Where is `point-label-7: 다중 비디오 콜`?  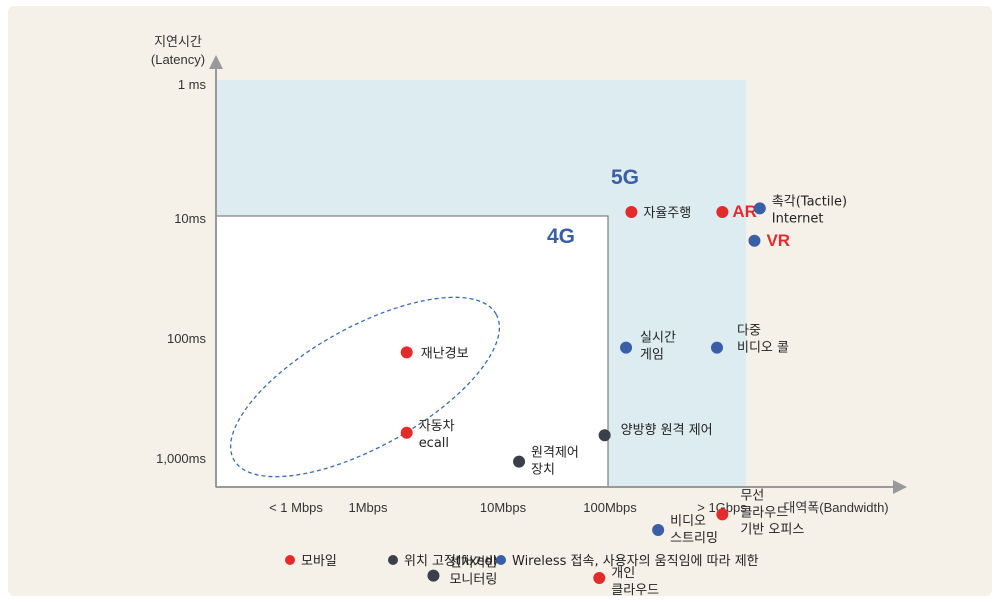
point-label-7: 다중 비디오 콜 is located at coordinates (763, 340).